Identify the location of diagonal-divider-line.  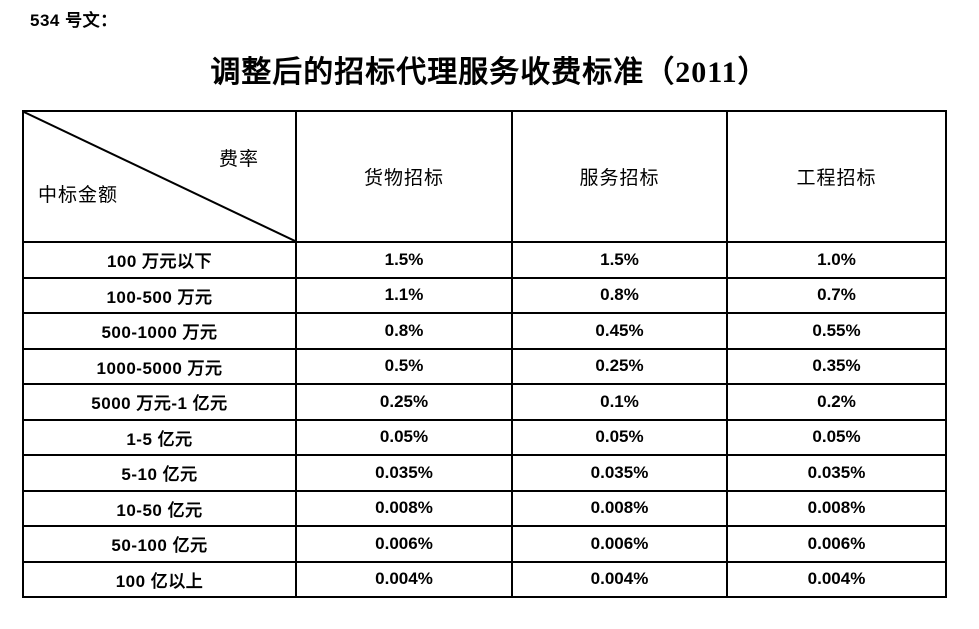
(159, 176).